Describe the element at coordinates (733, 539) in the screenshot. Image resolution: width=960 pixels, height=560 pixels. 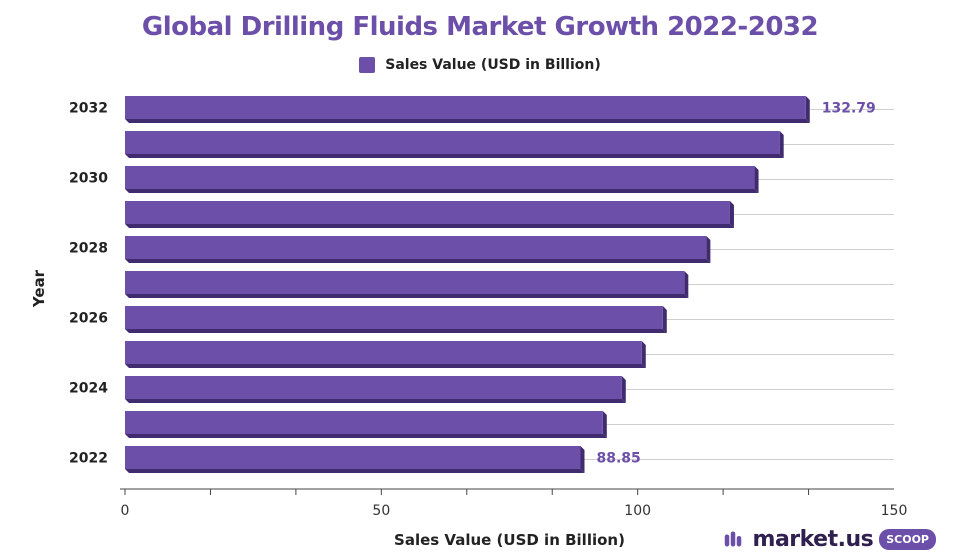
I see `market-us-logo-icon` at that location.